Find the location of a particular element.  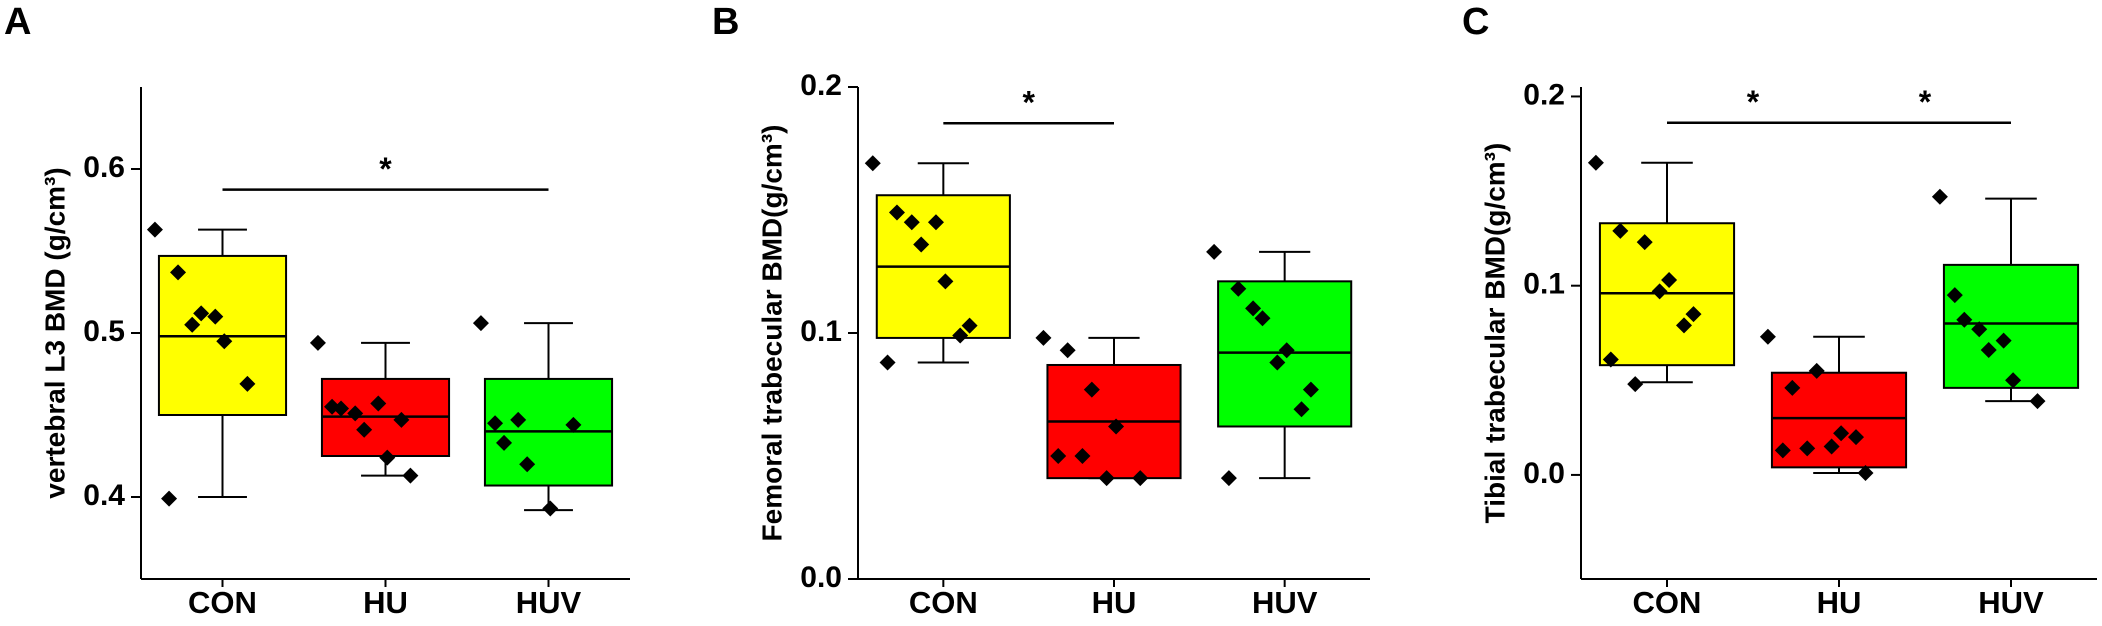

panel-letter: B is located at coordinates (725, 22).